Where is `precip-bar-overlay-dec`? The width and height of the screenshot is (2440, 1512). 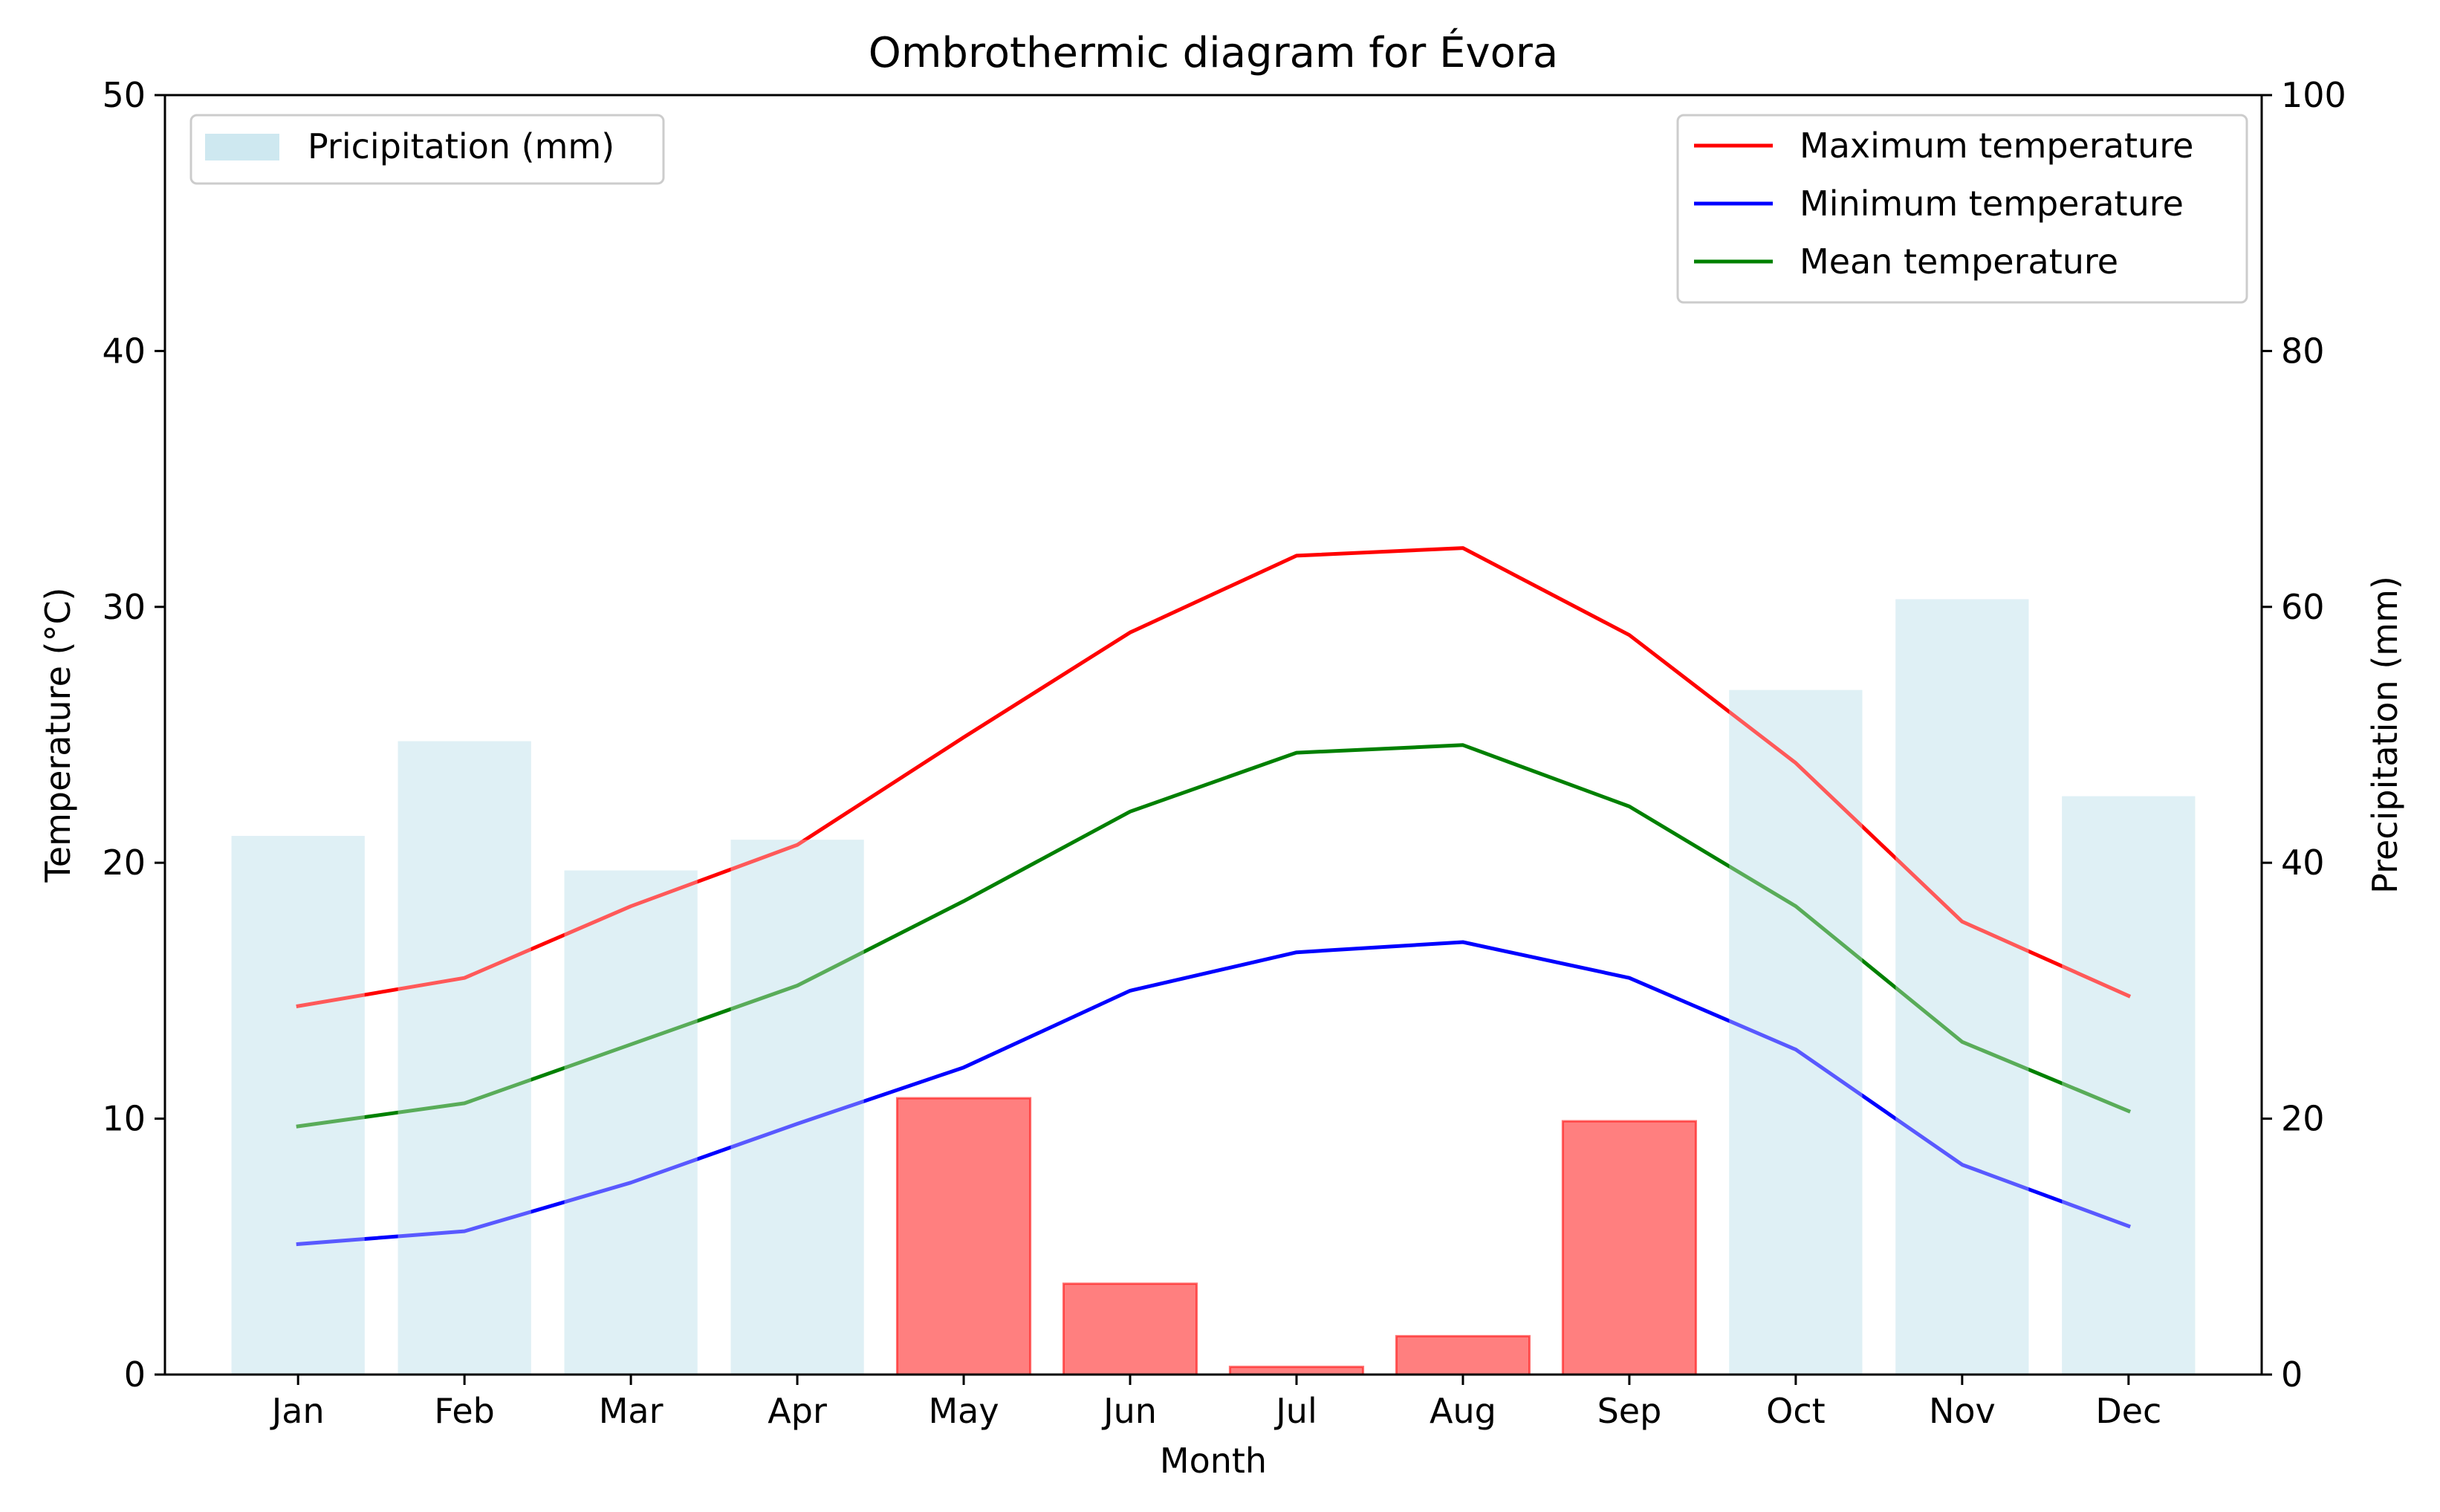 precip-bar-overlay-dec is located at coordinates (2129, 1085).